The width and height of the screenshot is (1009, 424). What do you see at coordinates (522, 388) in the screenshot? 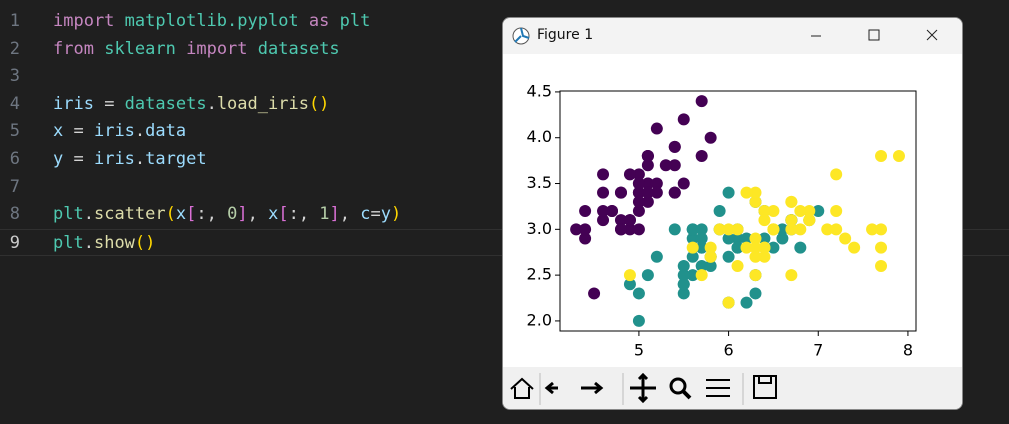
I see `home-button` at bounding box center [522, 388].